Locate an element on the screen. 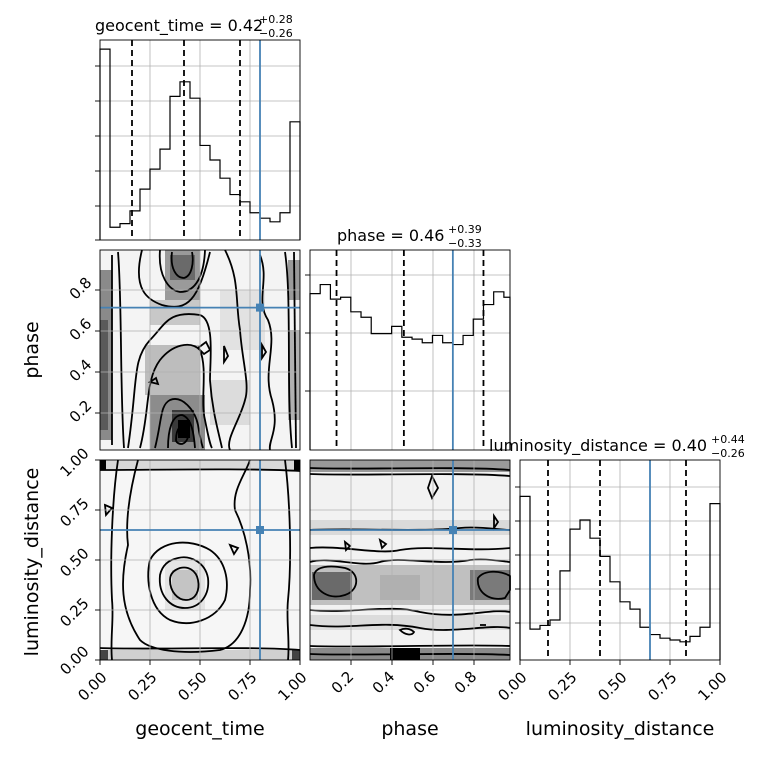 The height and width of the screenshot is (760, 760). frame-hist-geocent-time is located at coordinates (200, 140).